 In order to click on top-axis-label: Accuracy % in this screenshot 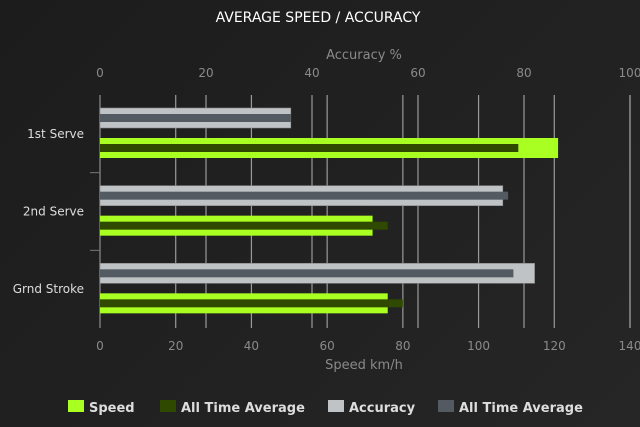, I will do `click(364, 55)`.